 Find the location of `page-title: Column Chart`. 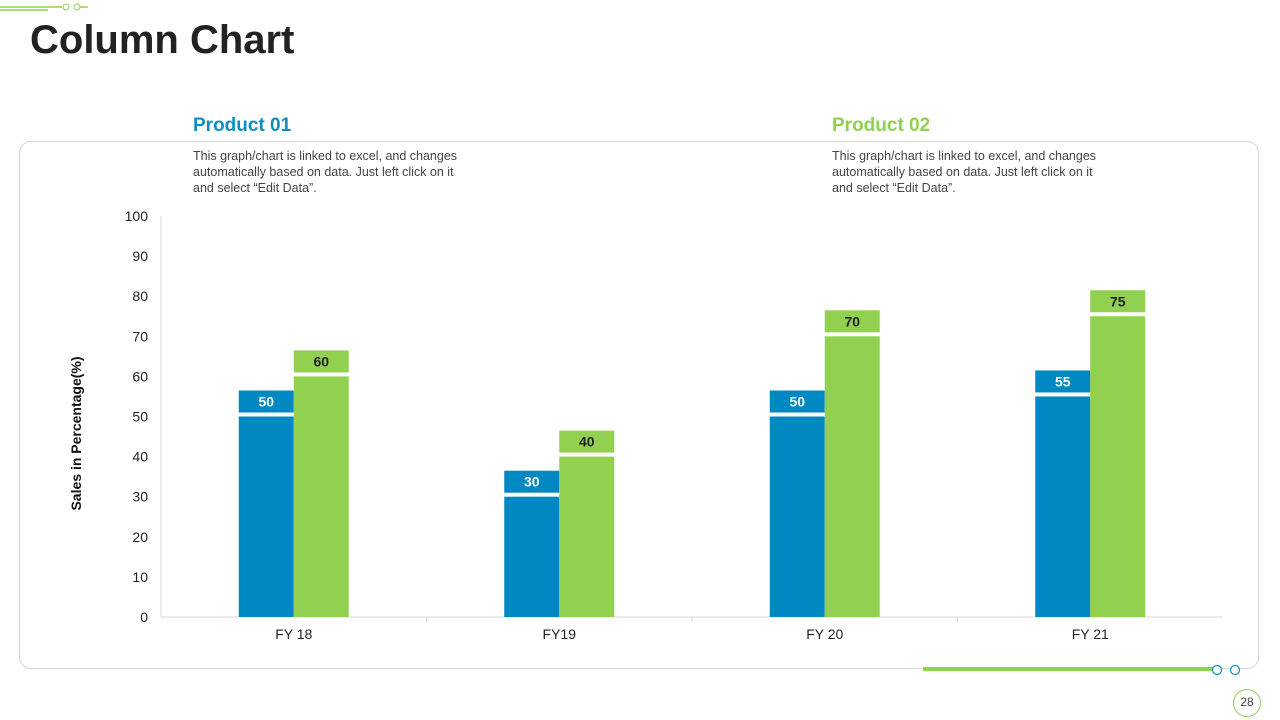

page-title: Column Chart is located at coordinates (162, 40).